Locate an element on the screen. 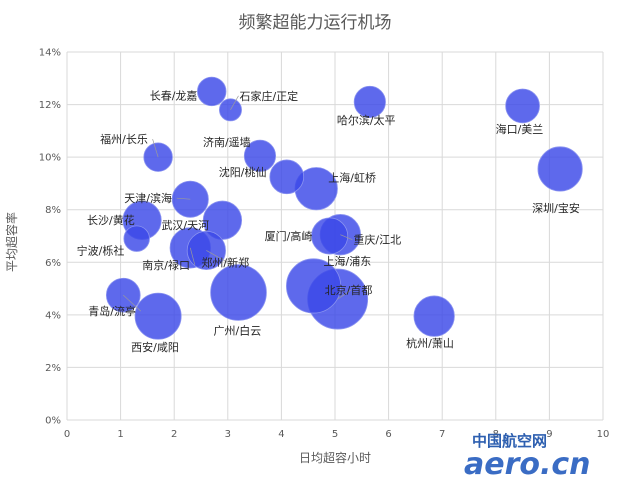  point-label: 天津/滨海 is located at coordinates (148, 198).